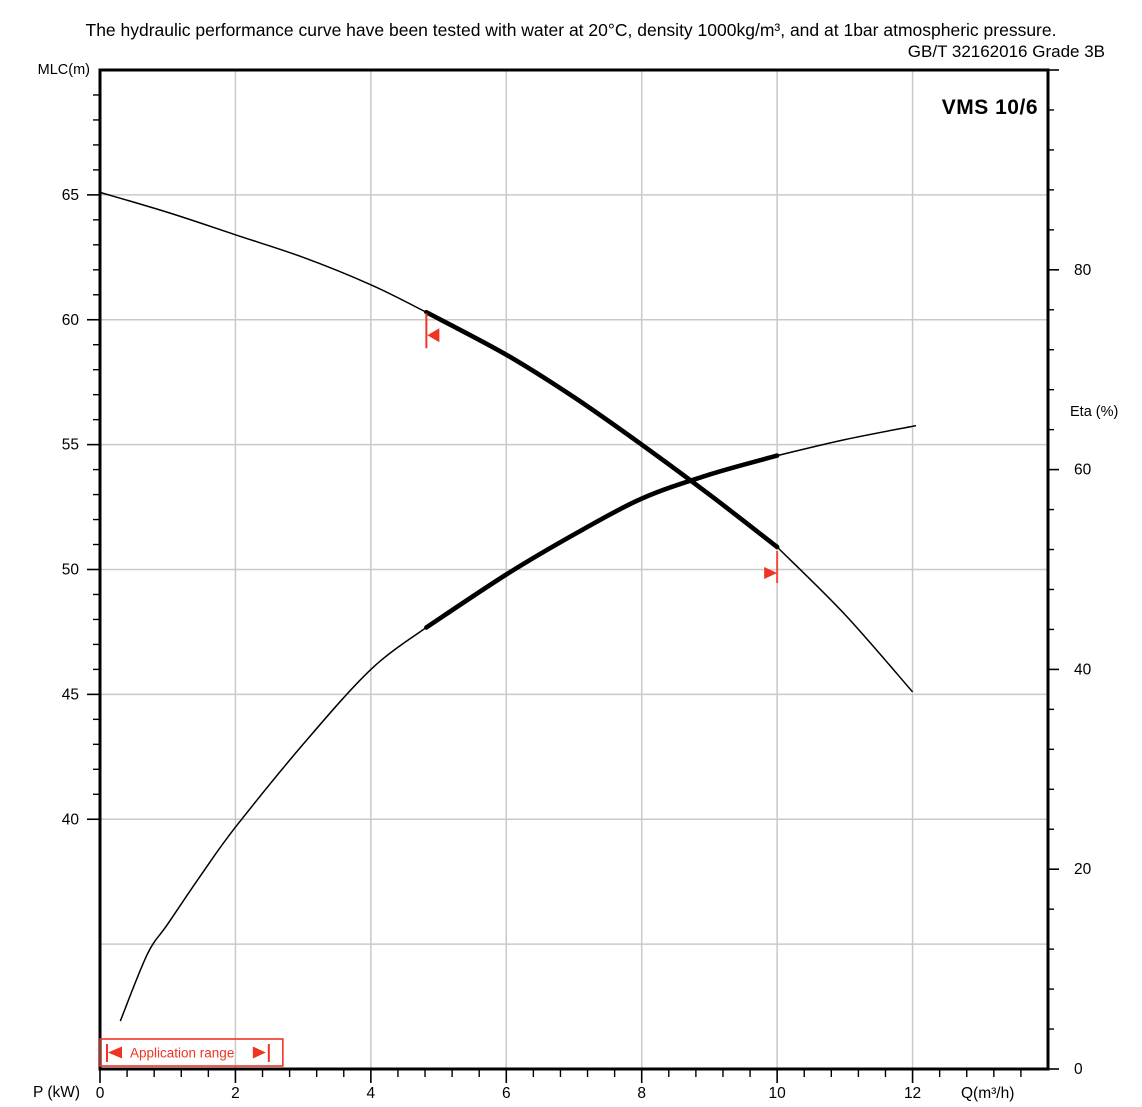 This screenshot has width=1142, height=1107. What do you see at coordinates (641, 1093) in the screenshot?
I see `x-tick-label: 8` at bounding box center [641, 1093].